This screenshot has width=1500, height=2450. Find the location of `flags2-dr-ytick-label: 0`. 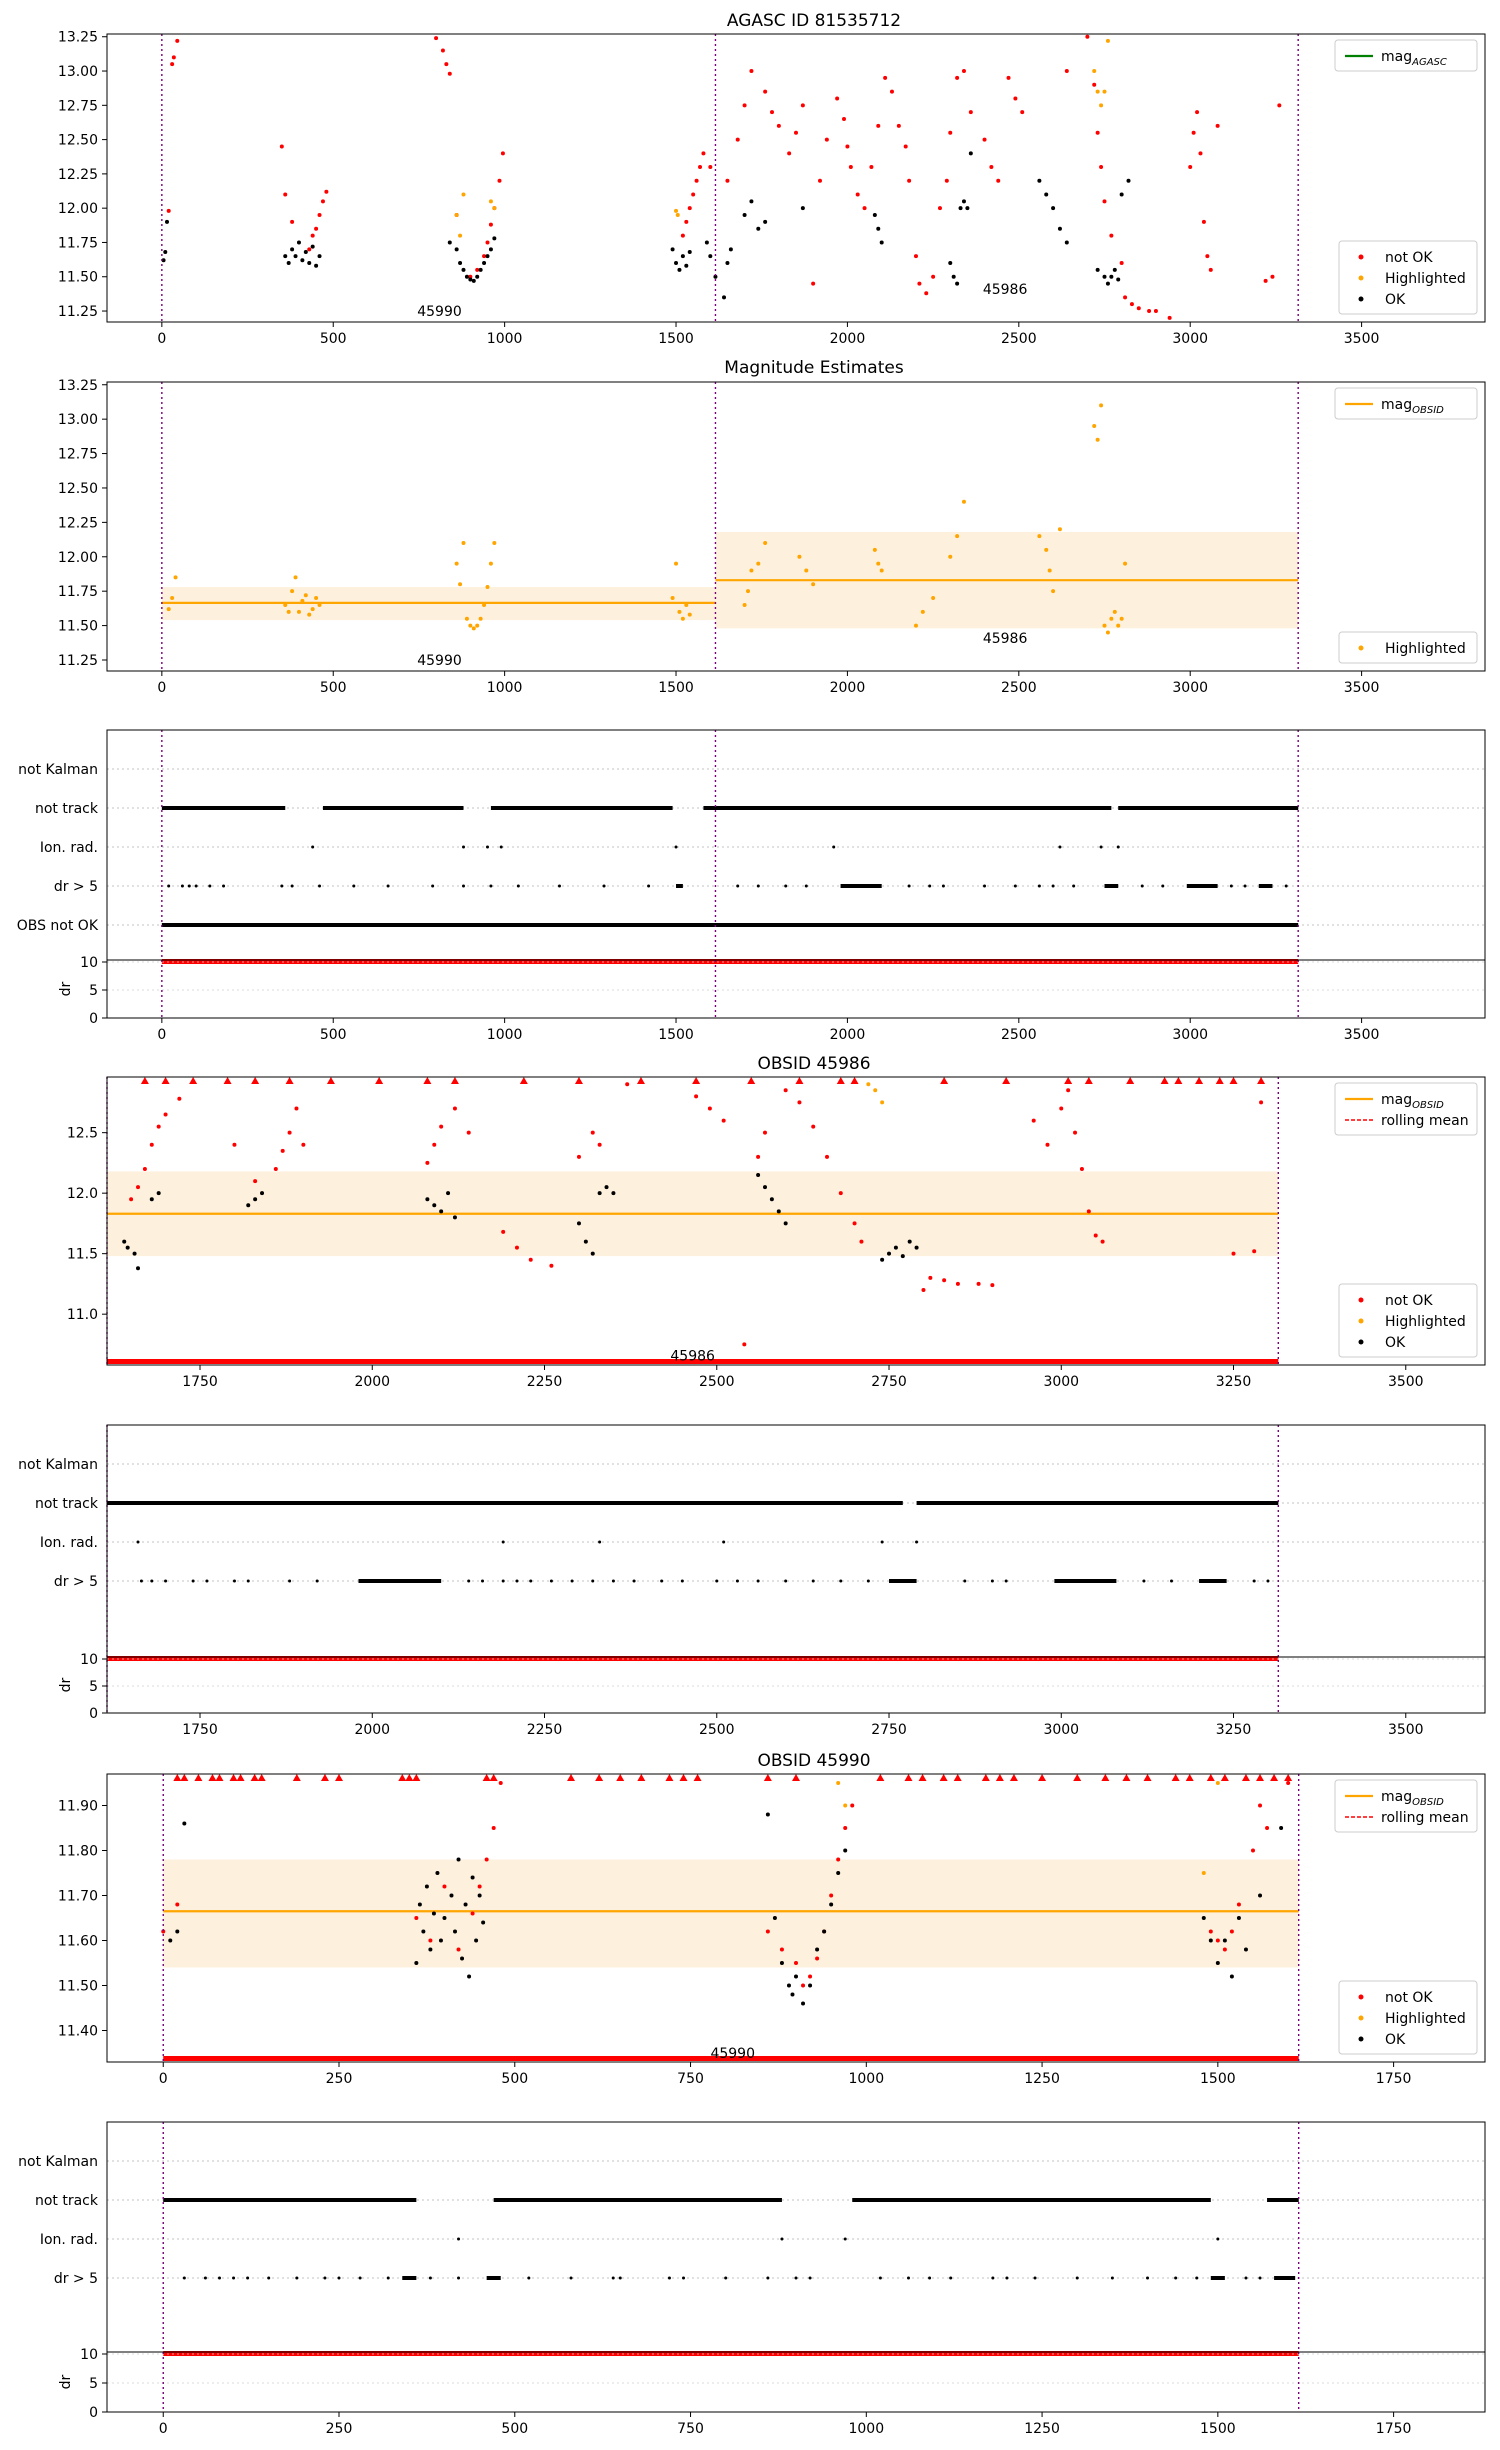

flags2-dr-ytick-label: 0 is located at coordinates (93, 1714).